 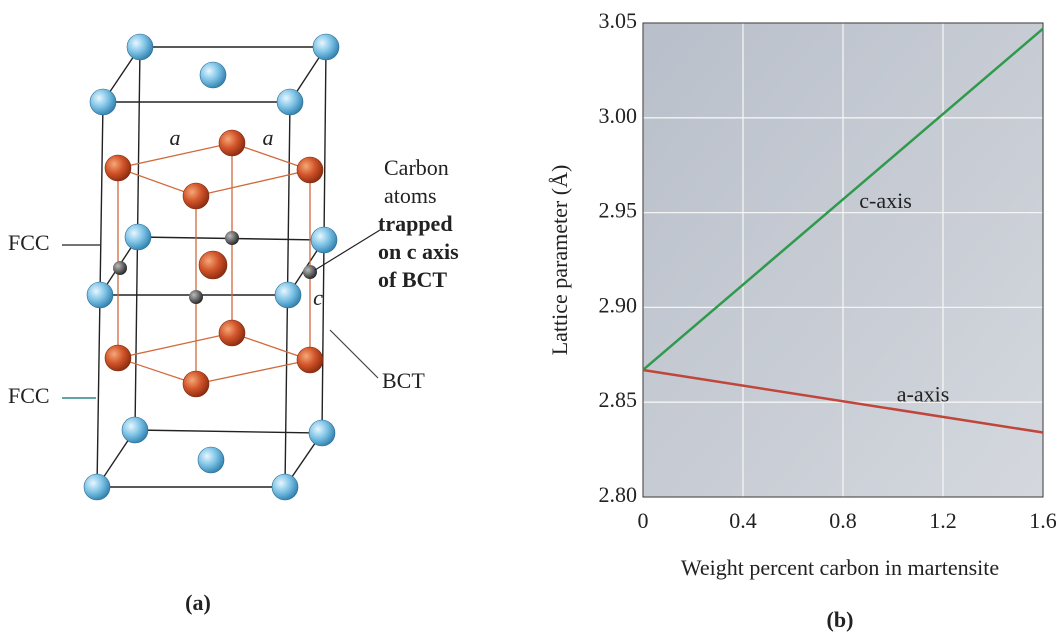 I want to click on y-axis-label: Lattice parameter (Å), so click(x=559, y=260).